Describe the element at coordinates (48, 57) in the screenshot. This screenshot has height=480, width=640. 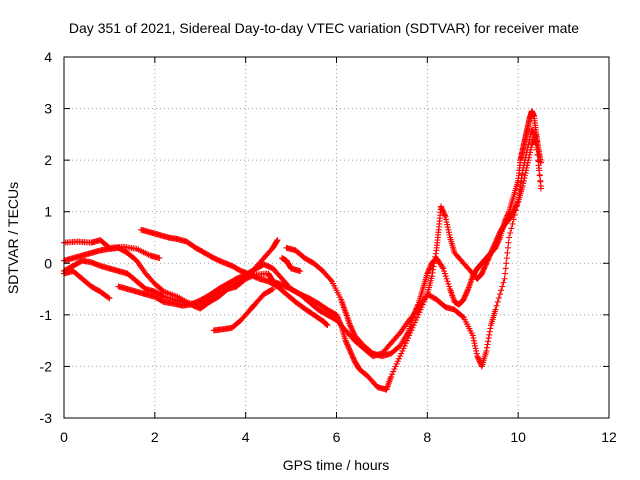
I see `y-tick-label: 4` at that location.